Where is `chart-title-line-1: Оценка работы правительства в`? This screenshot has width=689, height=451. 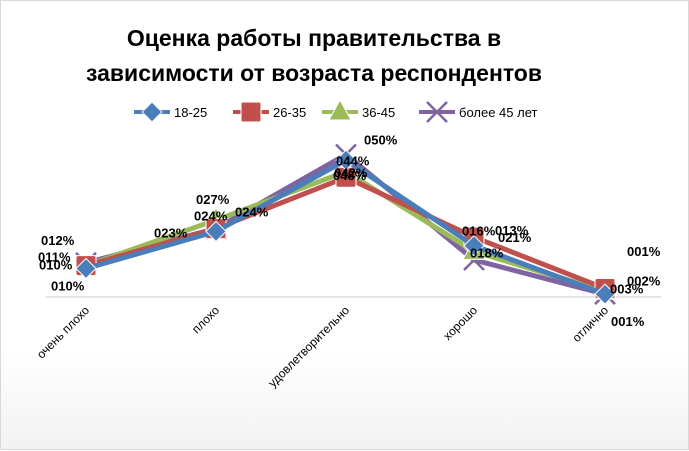 chart-title-line-1: Оценка работы правительства в is located at coordinates (314, 38).